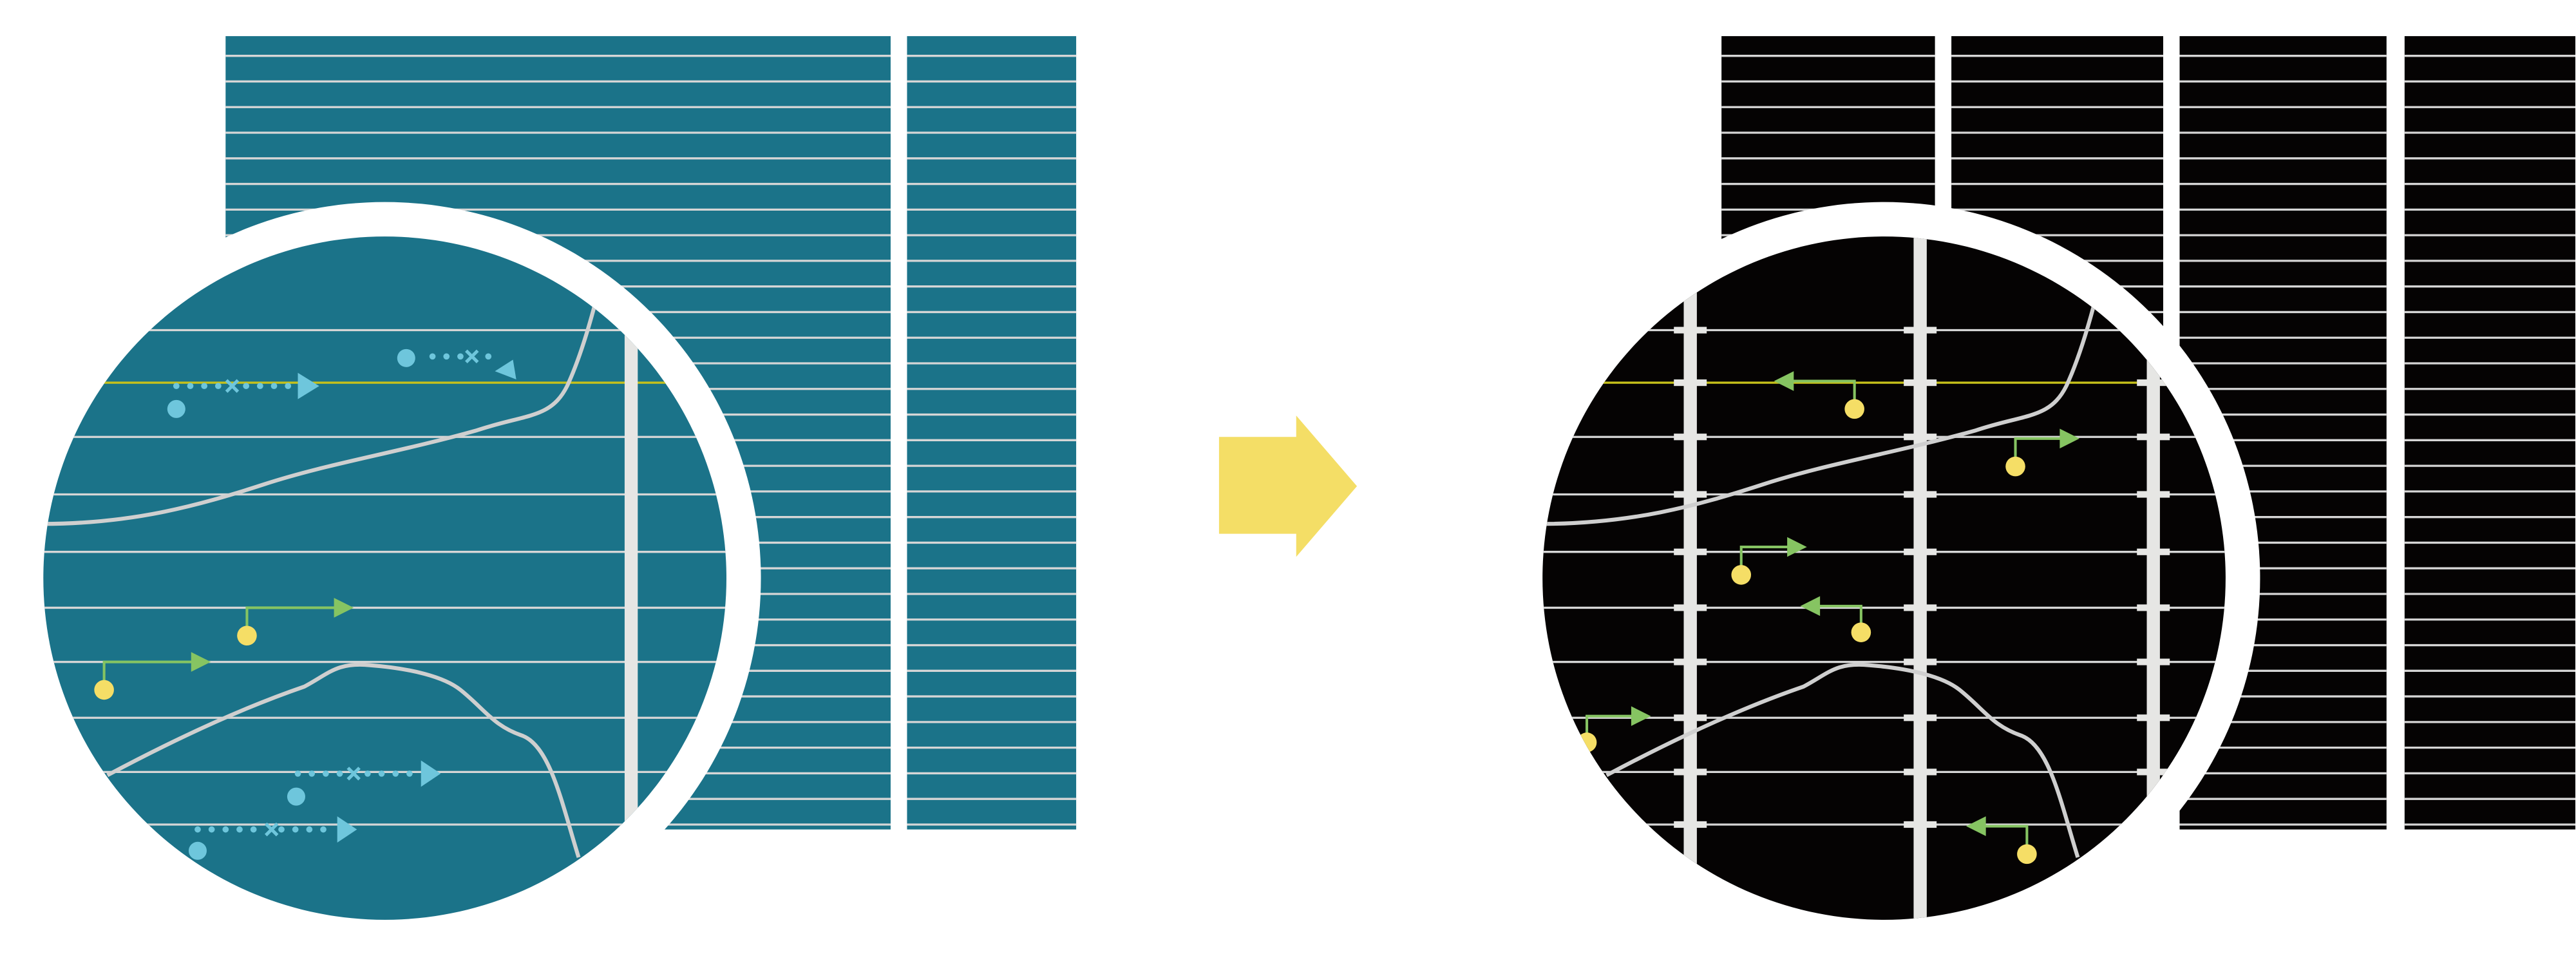  What do you see at coordinates (1288, 486) in the screenshot?
I see `right-arrow-icon` at bounding box center [1288, 486].